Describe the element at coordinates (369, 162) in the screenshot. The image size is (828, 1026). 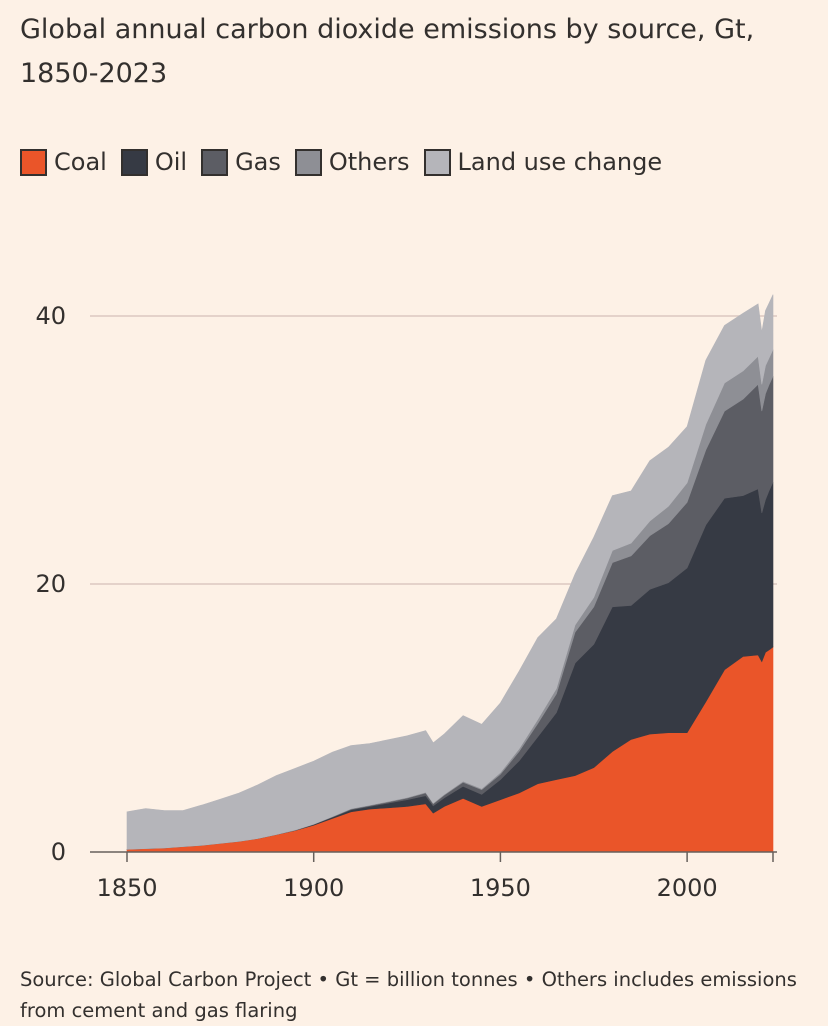
I see `legend-label-others: Others` at that location.